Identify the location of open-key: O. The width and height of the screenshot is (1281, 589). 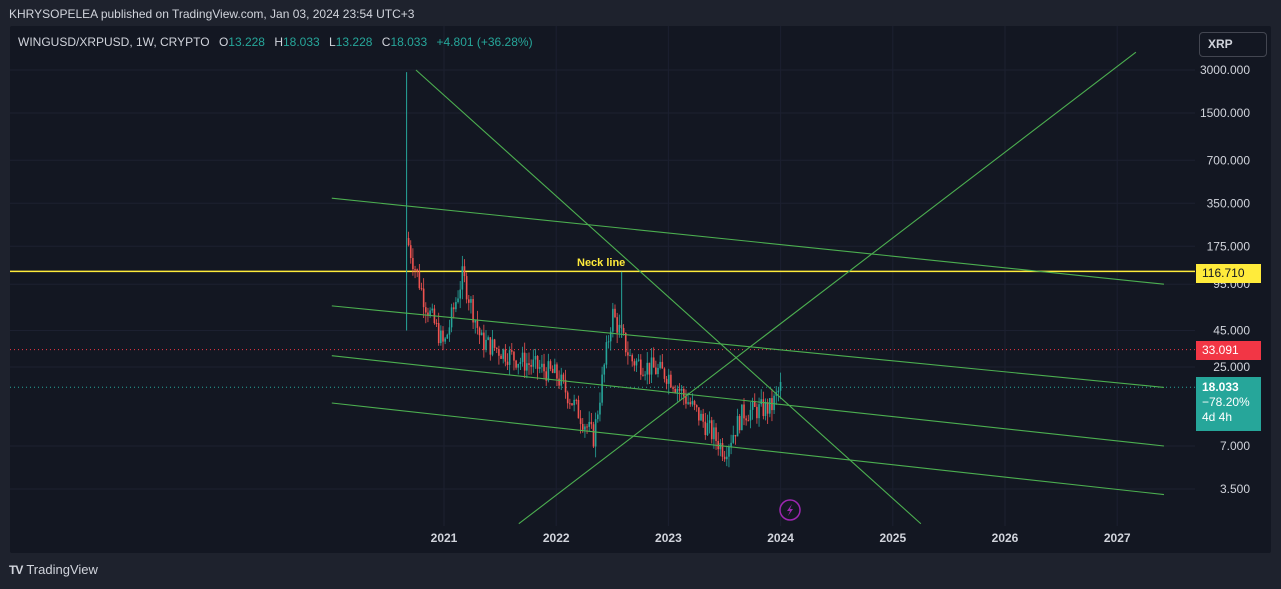
(223, 42).